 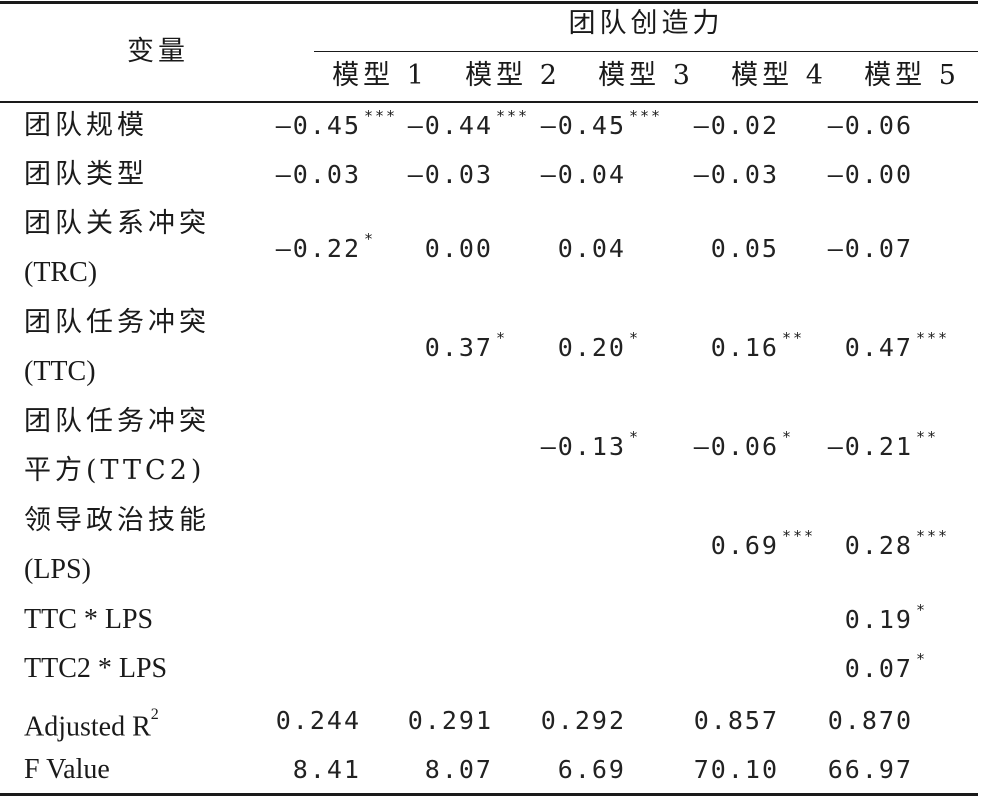 What do you see at coordinates (475, 126) in the screenshot?
I see `table-cell: —0.44 ***` at bounding box center [475, 126].